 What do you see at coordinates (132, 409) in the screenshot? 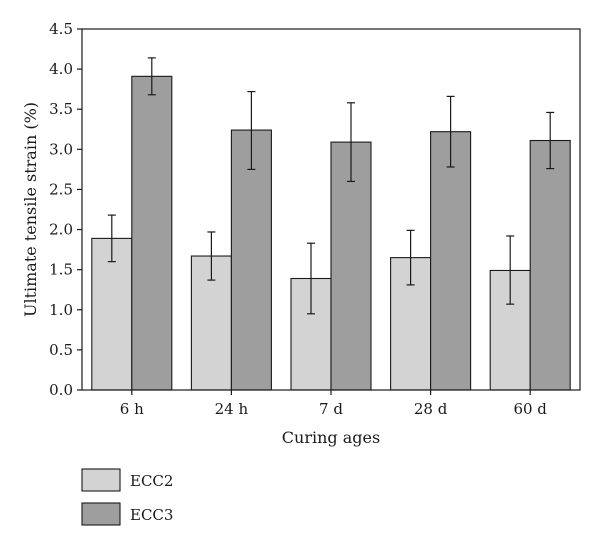
I see `x-tick-label: 6 h` at bounding box center [132, 409].